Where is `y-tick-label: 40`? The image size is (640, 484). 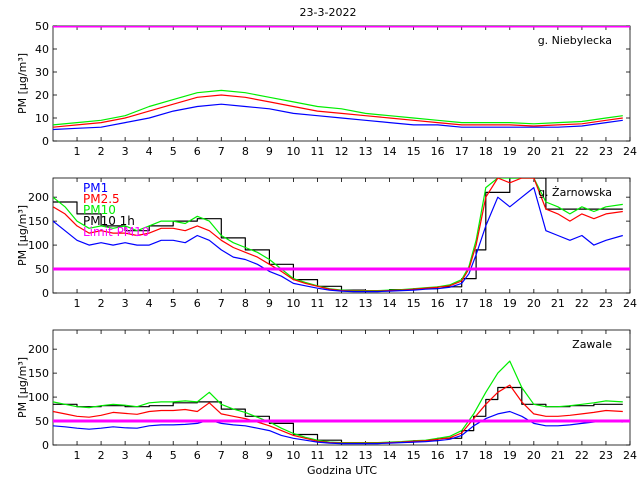
y-tick-label: 40 is located at coordinates (42, 49).